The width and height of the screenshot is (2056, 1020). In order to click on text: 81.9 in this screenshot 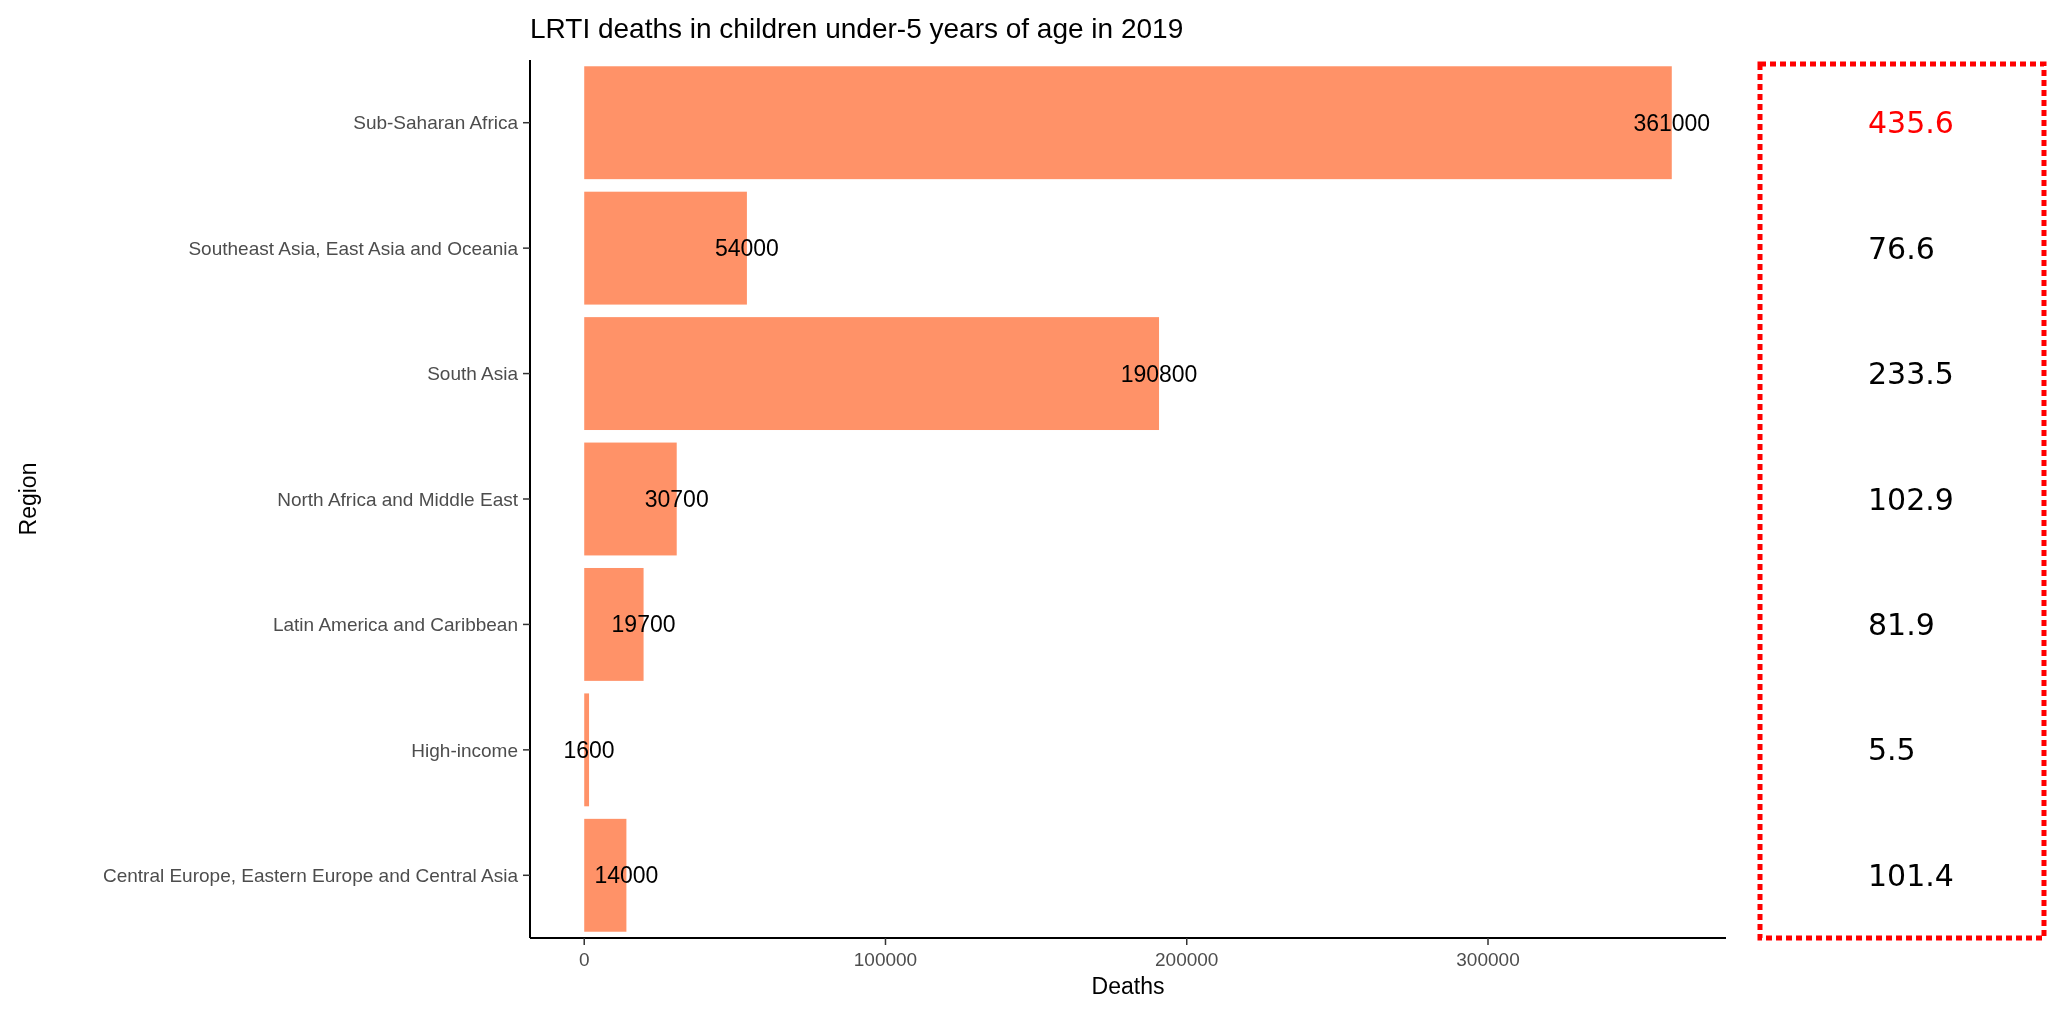, I will do `click(1901, 624)`.